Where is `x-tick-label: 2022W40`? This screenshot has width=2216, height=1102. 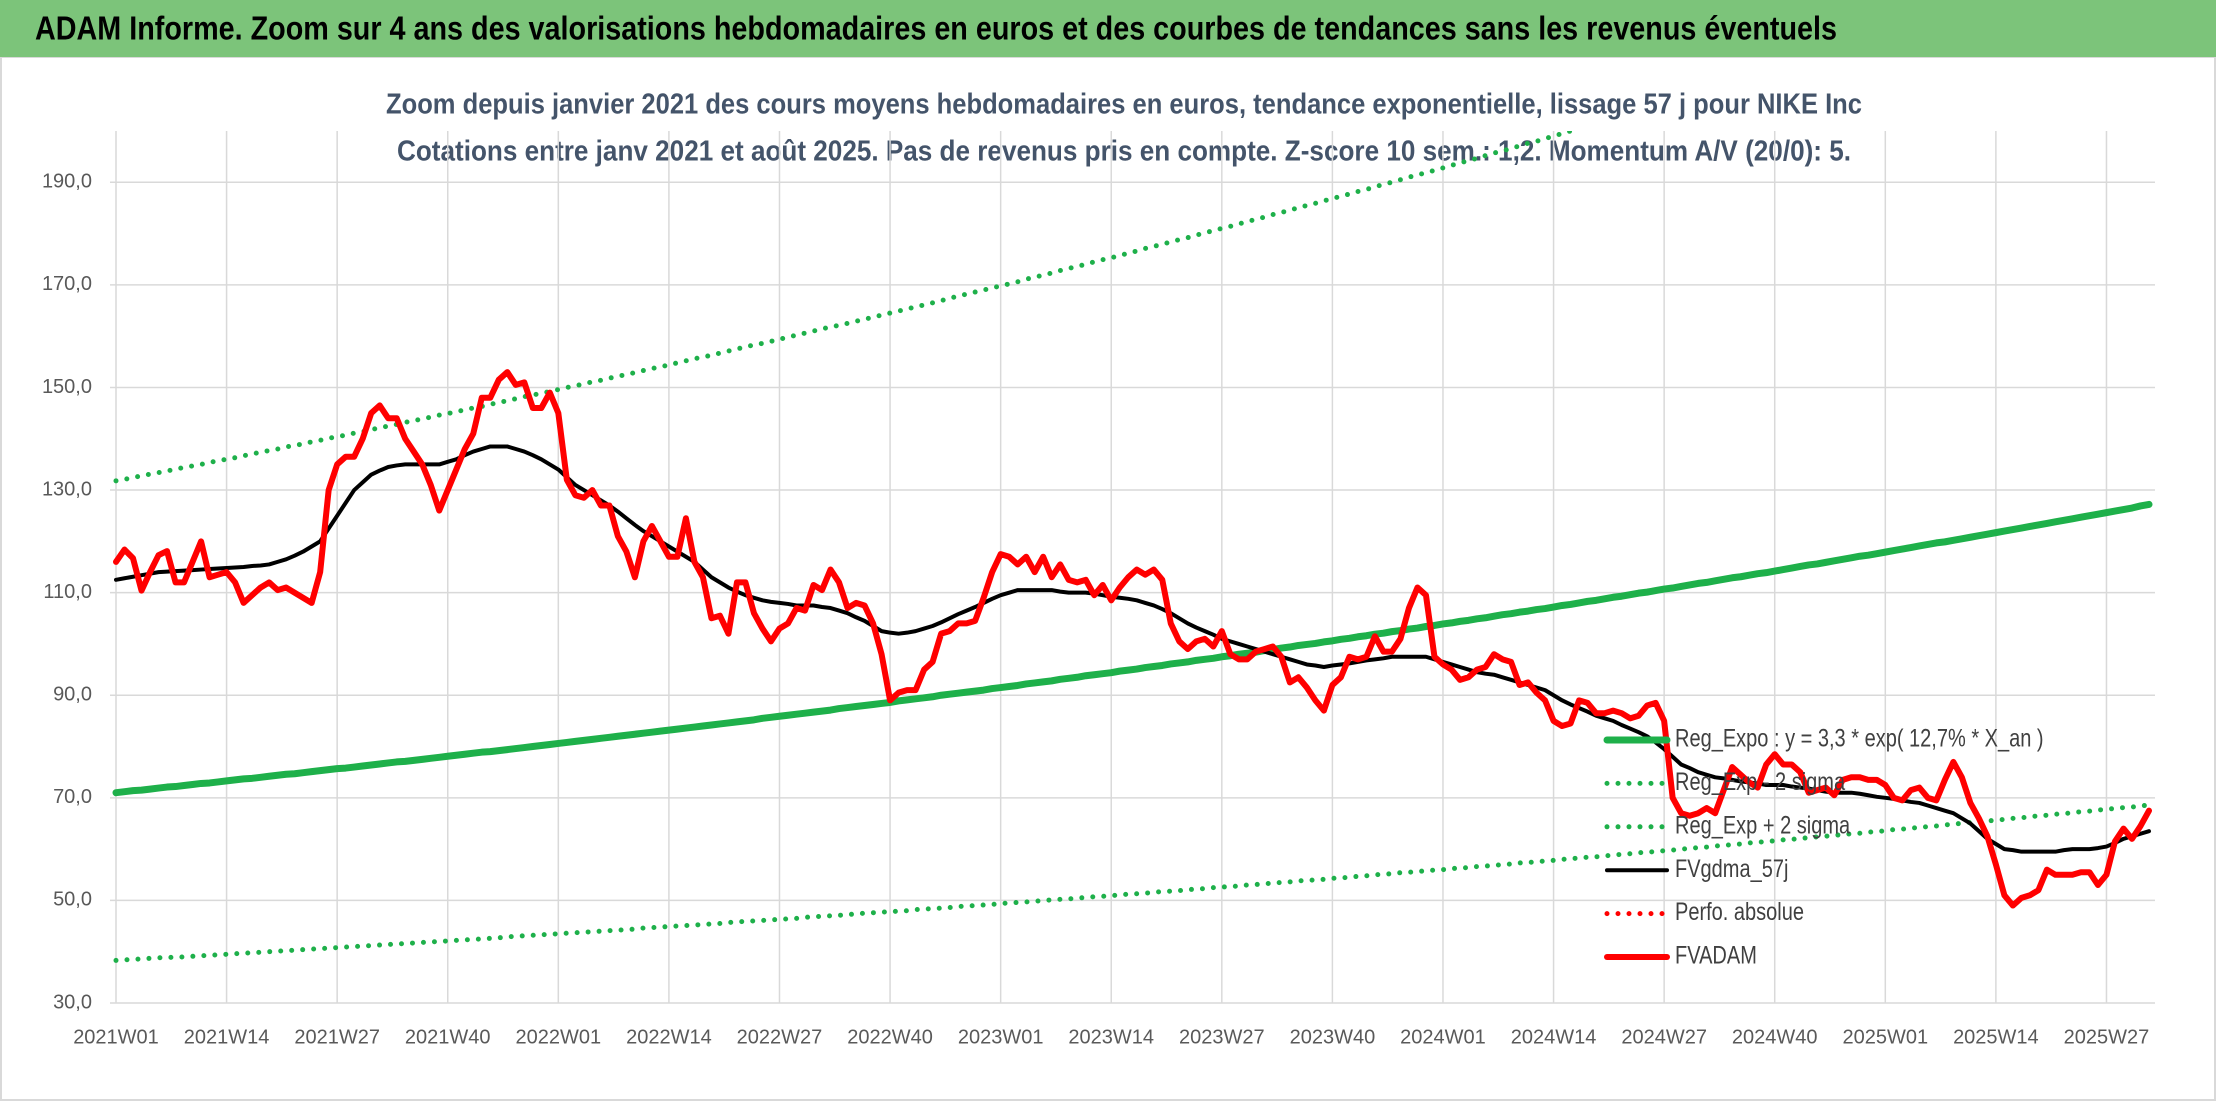 x-tick-label: 2022W40 is located at coordinates (890, 1037).